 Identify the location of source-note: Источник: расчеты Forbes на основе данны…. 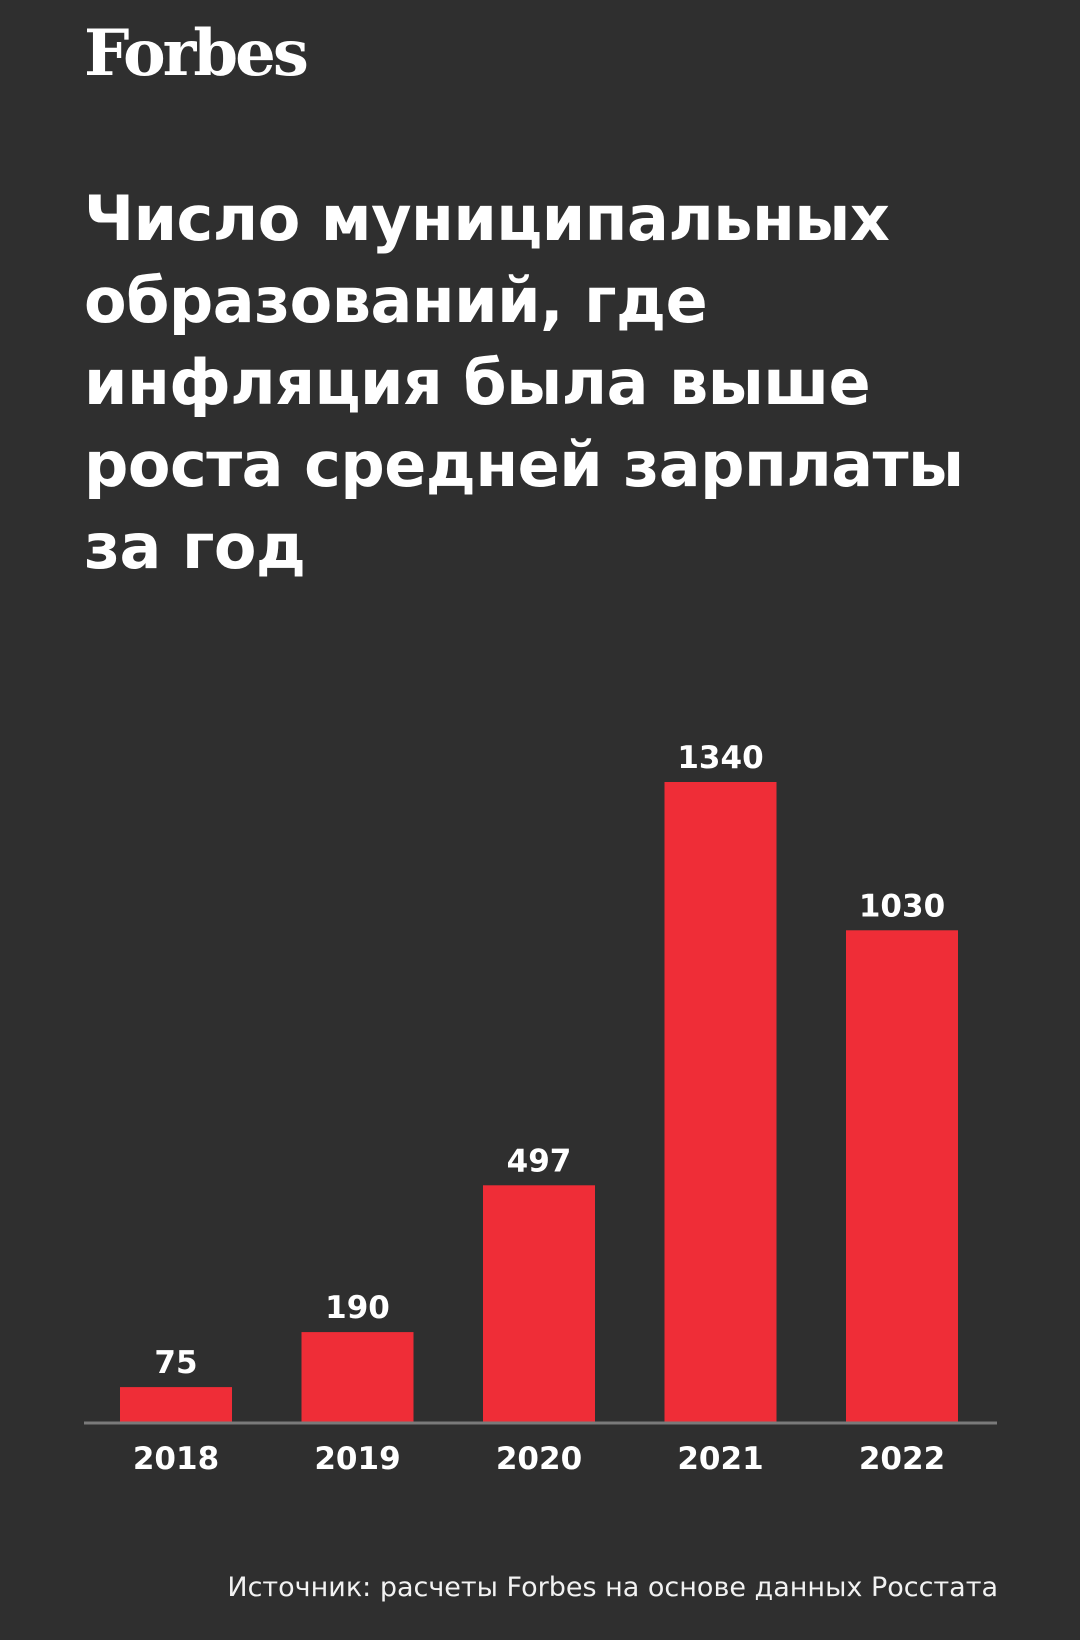
(612, 1587).